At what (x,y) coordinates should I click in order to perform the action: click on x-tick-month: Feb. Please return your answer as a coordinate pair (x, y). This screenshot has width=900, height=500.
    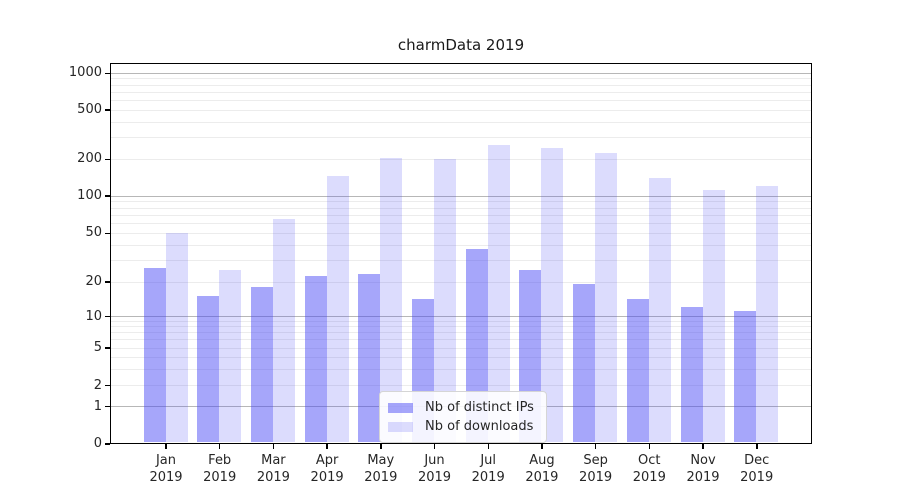
    Looking at the image, I should click on (220, 460).